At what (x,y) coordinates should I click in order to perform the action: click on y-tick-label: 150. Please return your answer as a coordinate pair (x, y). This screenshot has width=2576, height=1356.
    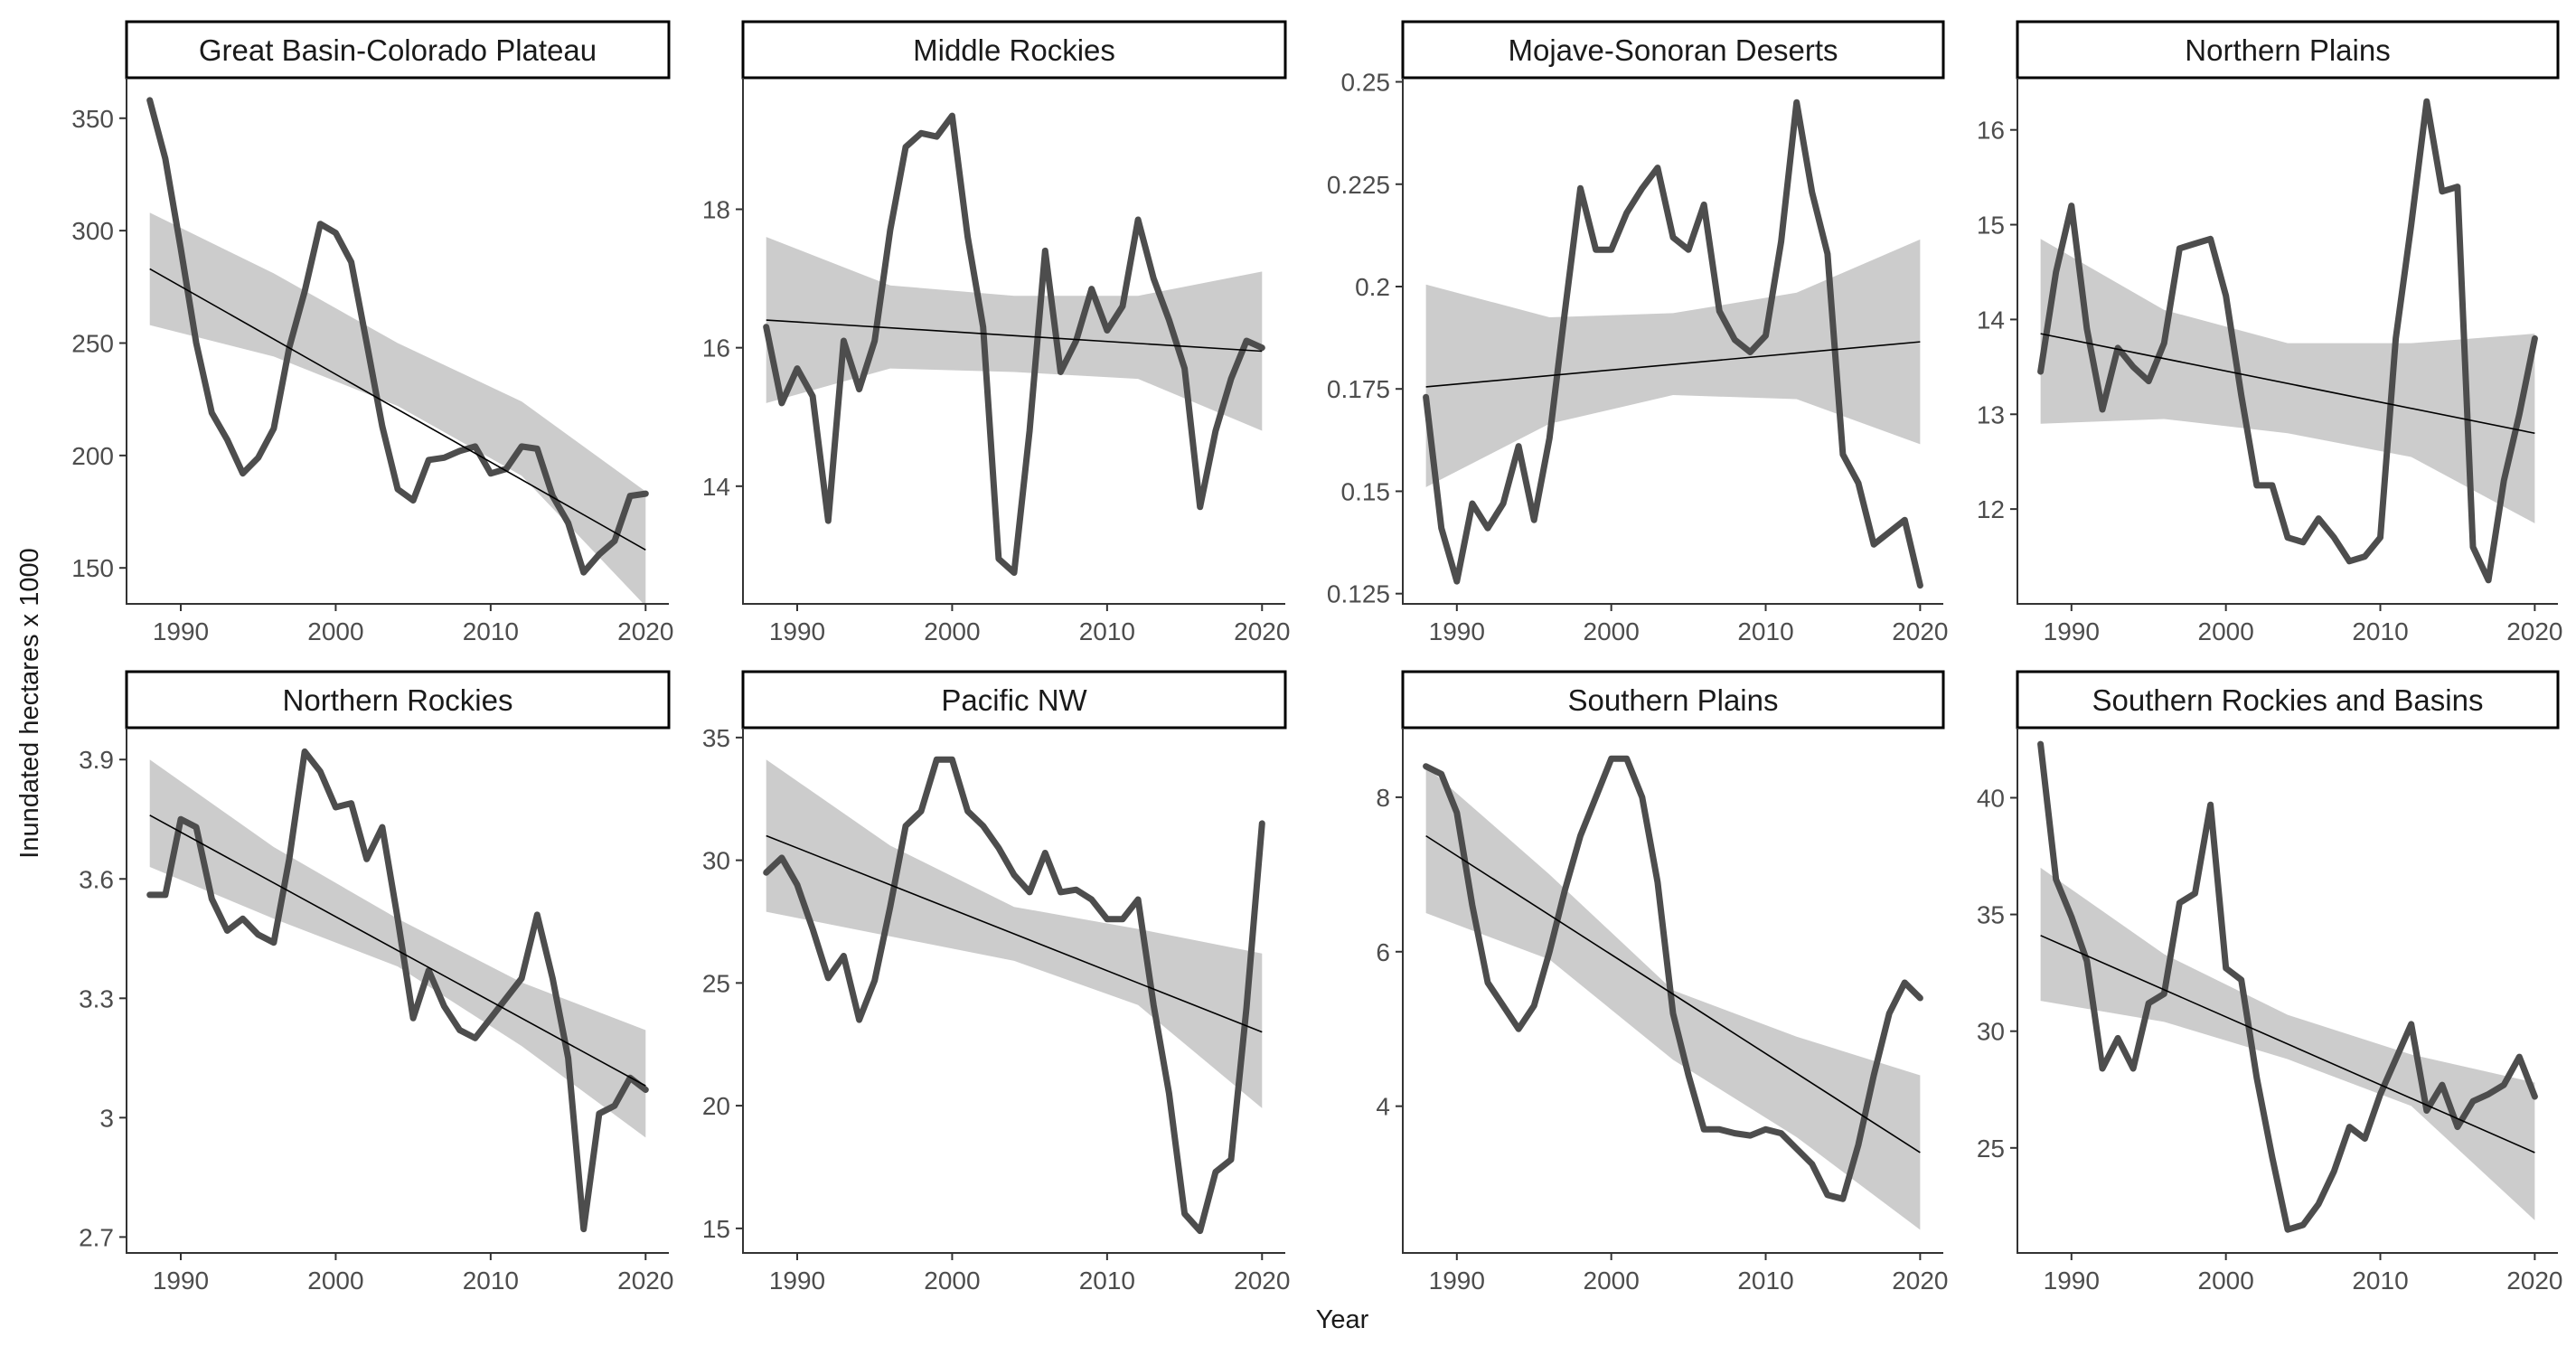
    Looking at the image, I should click on (93, 568).